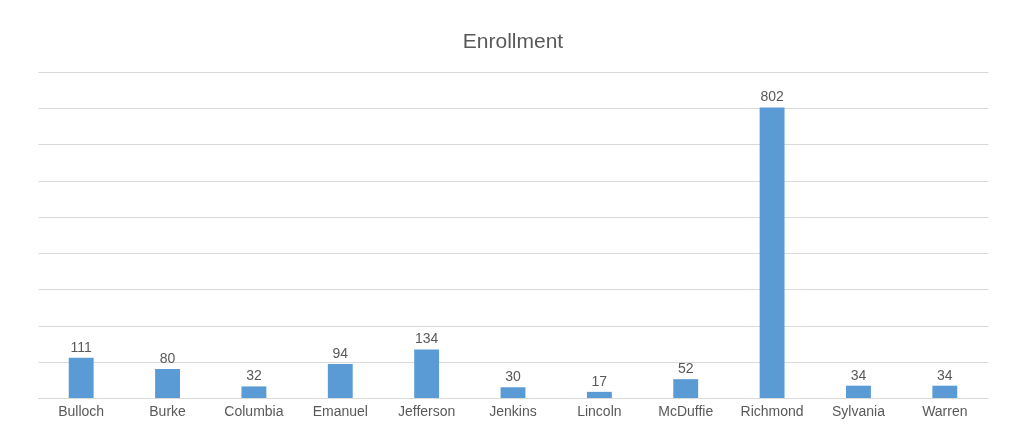  I want to click on x-tick-label: McDuffie, so click(686, 410).